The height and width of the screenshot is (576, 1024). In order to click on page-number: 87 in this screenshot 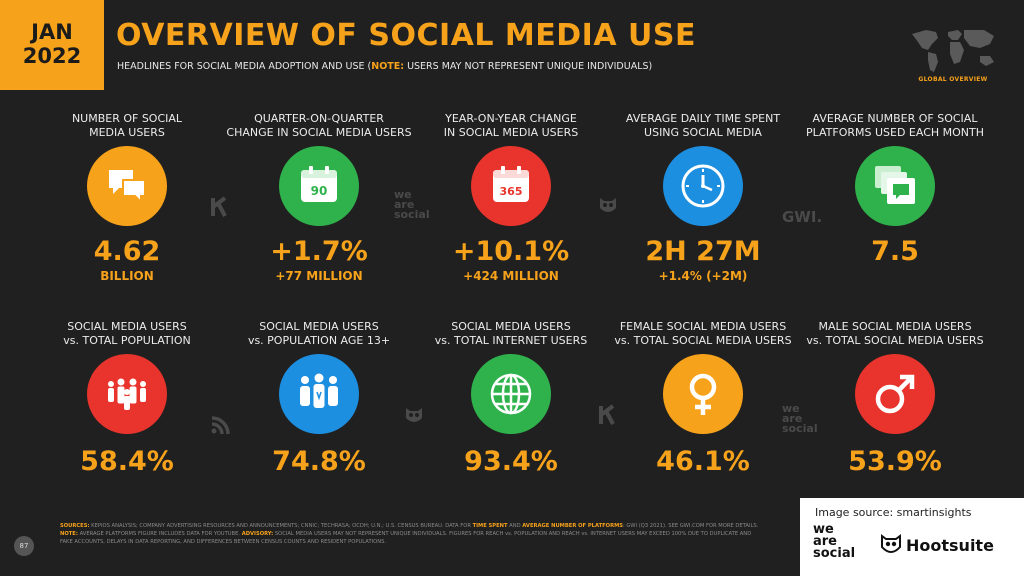, I will do `click(24, 546)`.